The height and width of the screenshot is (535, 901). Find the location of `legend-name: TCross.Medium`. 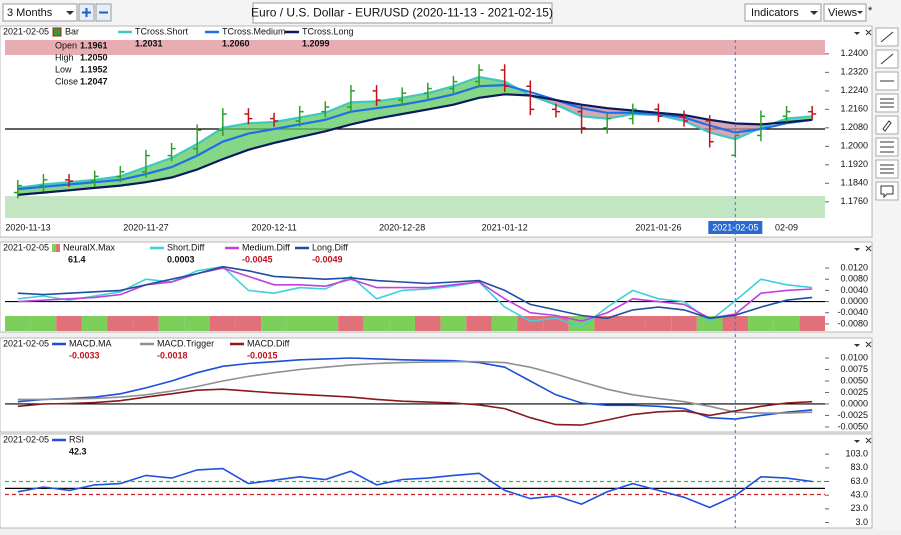

legend-name: TCross.Medium is located at coordinates (254, 31).